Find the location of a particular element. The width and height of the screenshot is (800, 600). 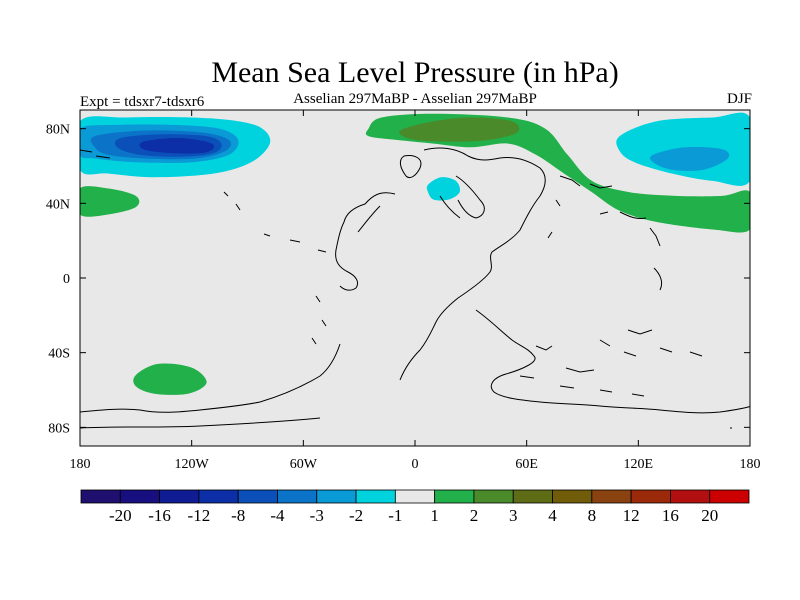

colorbar-label: 2 is located at coordinates (474, 515).